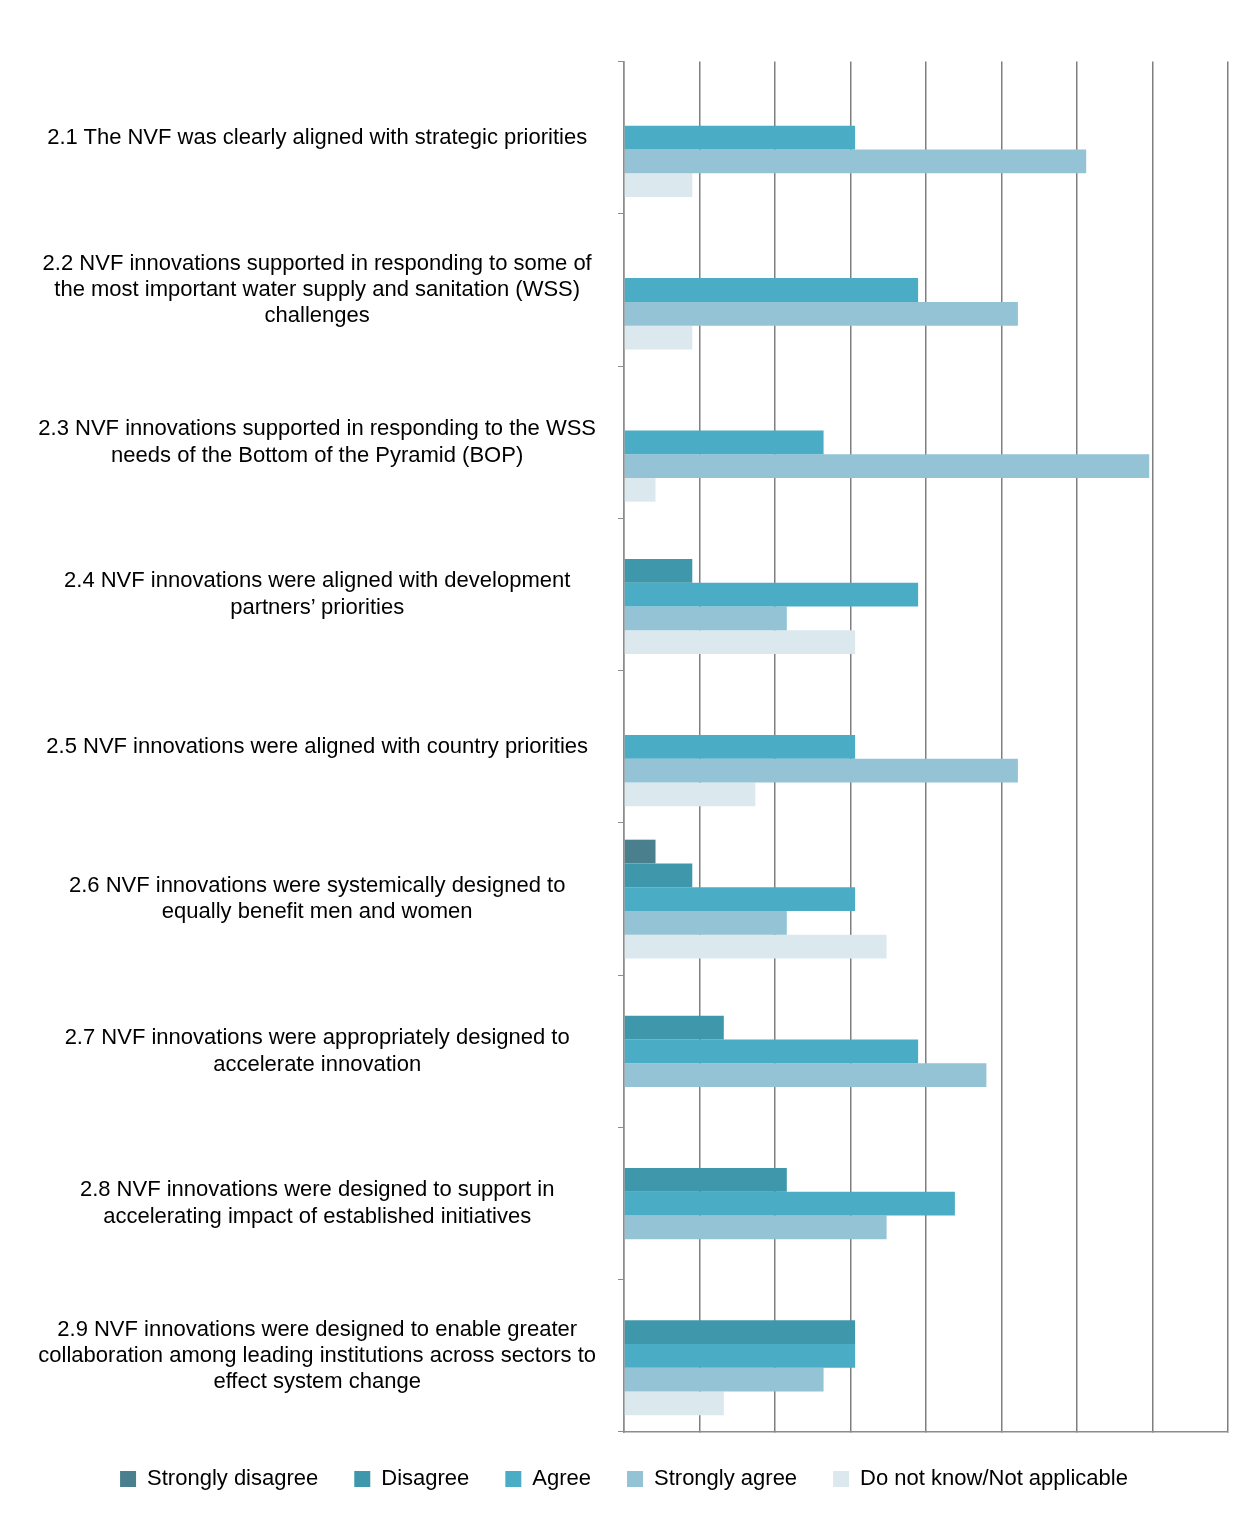 The image size is (1250, 1520). I want to click on legend-label: Disagree, so click(425, 1478).